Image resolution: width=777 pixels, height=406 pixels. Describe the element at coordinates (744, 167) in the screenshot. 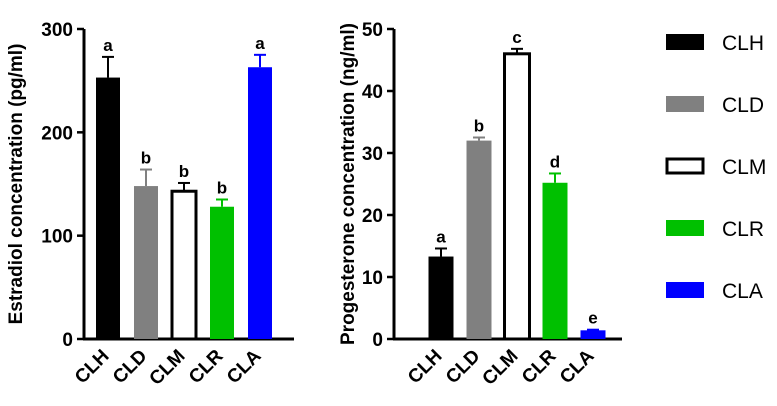

I see `legend-label-clm: CLM` at that location.